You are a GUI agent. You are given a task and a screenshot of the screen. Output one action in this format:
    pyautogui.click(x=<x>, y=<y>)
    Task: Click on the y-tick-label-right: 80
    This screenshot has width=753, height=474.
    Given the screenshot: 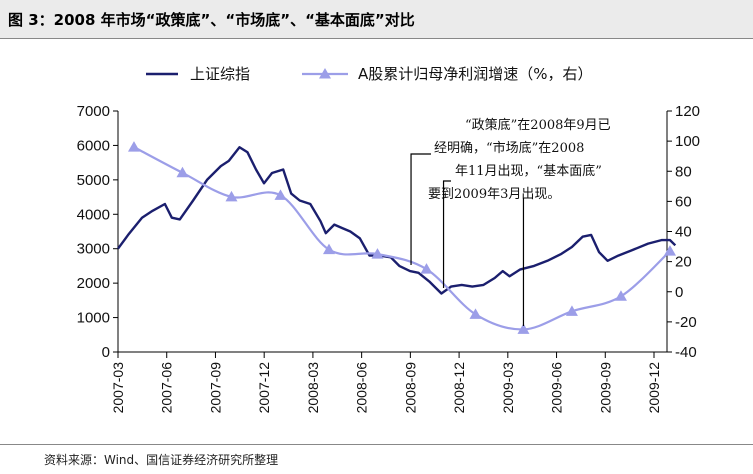 What is the action you would take?
    pyautogui.click(x=683, y=171)
    